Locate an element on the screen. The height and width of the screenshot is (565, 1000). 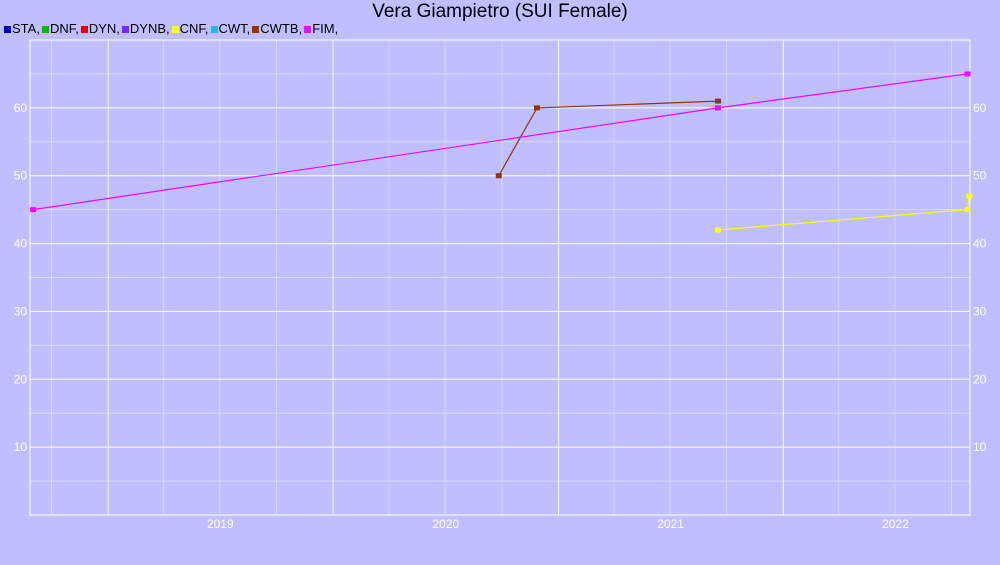
legend-label: DNF, is located at coordinates (64, 28).